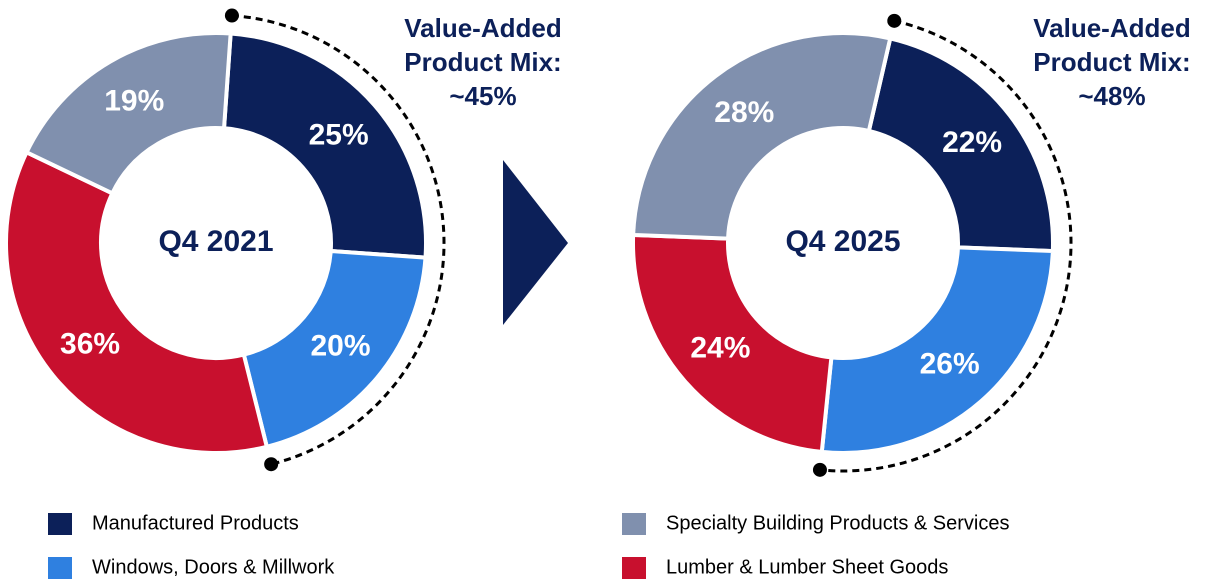  What do you see at coordinates (972, 142) in the screenshot?
I see `value-label: 22%` at bounding box center [972, 142].